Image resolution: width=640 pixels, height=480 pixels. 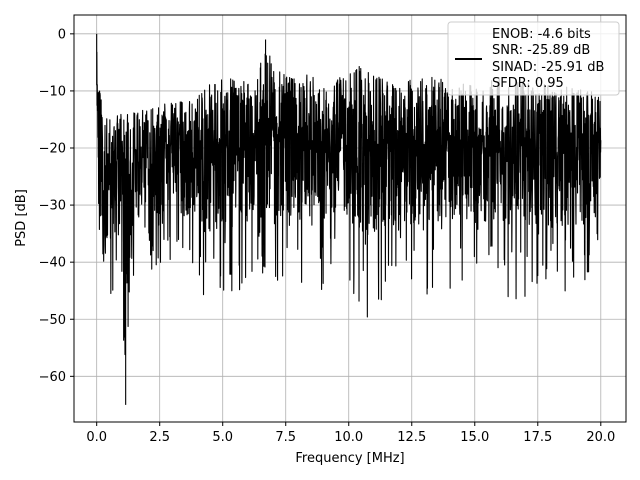 What do you see at coordinates (52, 320) in the screenshot?
I see `y-tick-label: −50` at bounding box center [52, 320].